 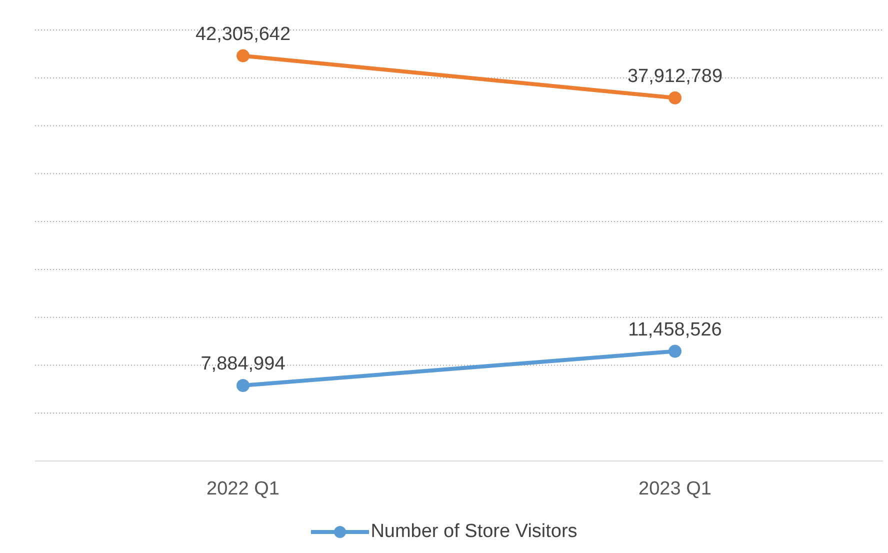 I want to click on legend-label: Number of Store Visitors, so click(x=474, y=532).